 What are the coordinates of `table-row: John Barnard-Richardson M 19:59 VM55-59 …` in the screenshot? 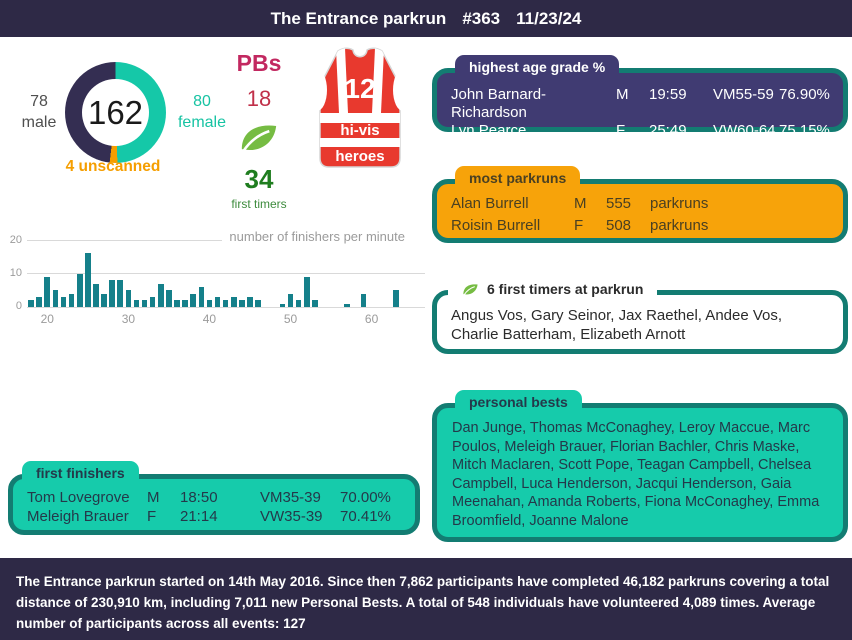 It's located at (640, 103).